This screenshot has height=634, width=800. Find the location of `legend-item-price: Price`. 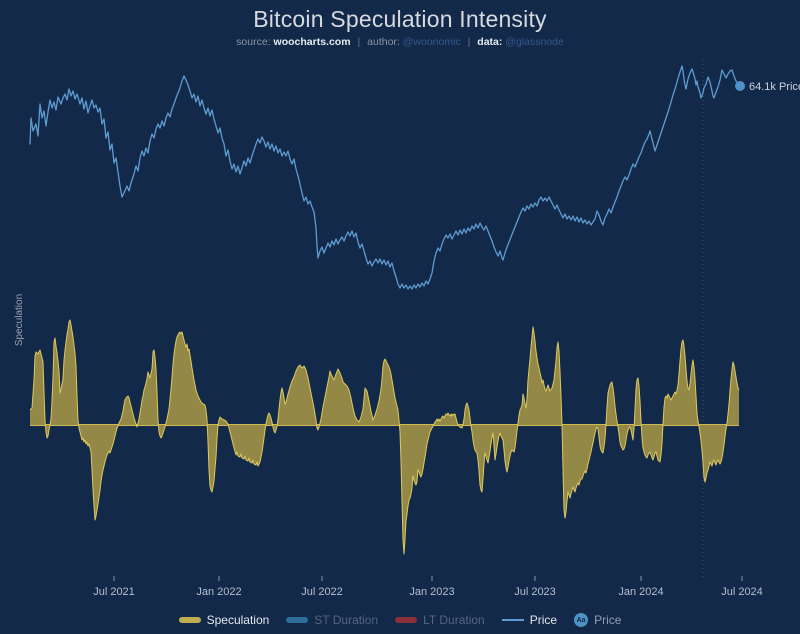

legend-item-price: Price is located at coordinates (529, 620).